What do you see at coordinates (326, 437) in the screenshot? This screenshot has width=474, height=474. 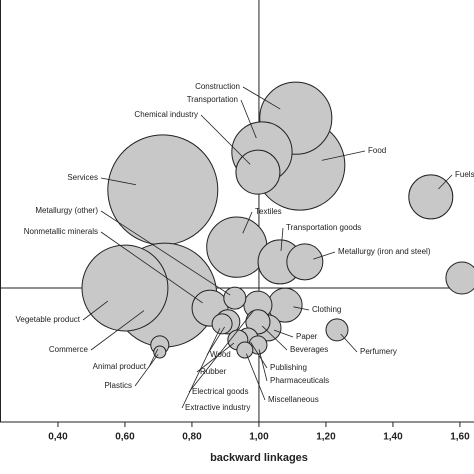 I see `x-tick-label: 1,20` at bounding box center [326, 437].